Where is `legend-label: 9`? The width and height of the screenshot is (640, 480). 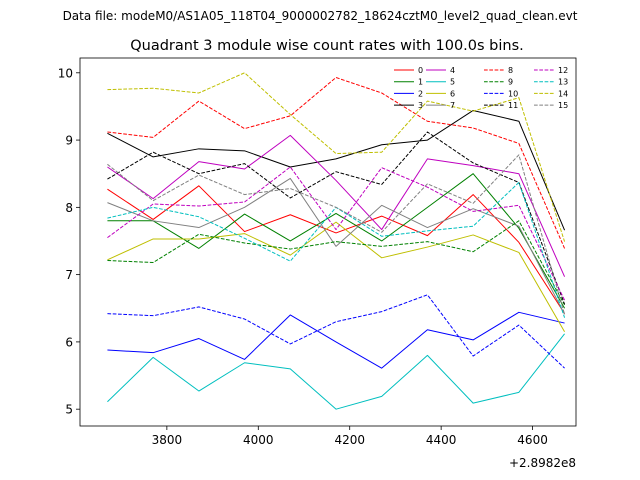
legend-label: 9 is located at coordinates (510, 82).